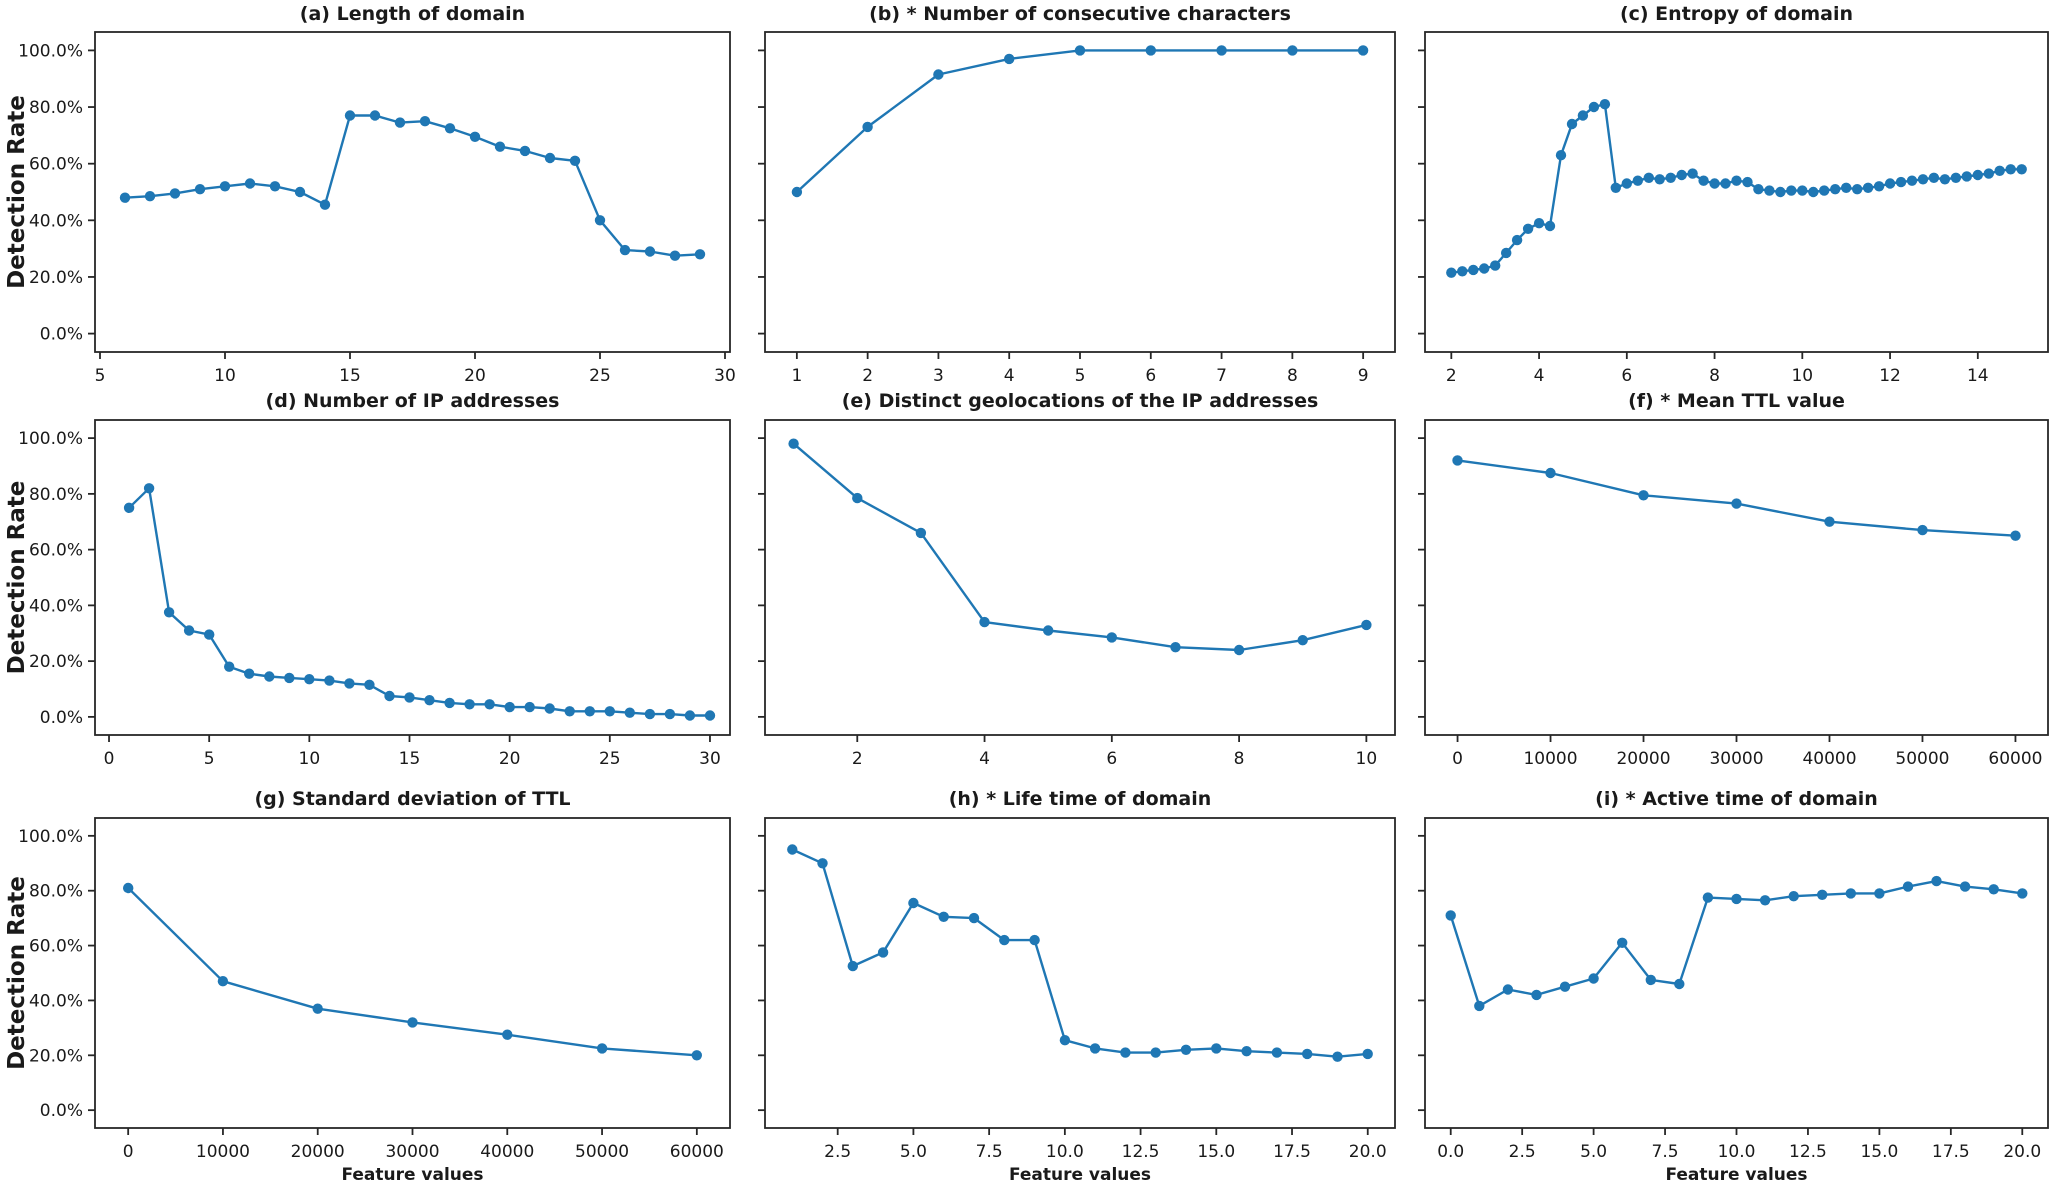 The height and width of the screenshot is (1180, 2064). I want to click on xtick-label: 25, so click(600, 376).